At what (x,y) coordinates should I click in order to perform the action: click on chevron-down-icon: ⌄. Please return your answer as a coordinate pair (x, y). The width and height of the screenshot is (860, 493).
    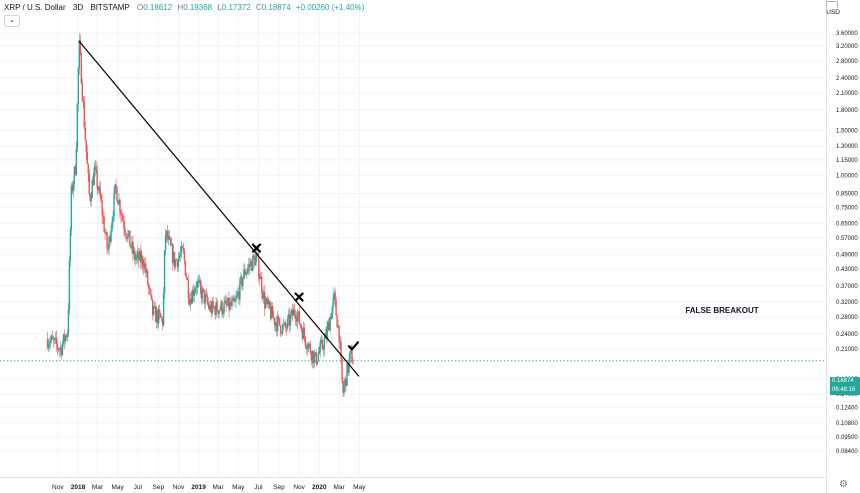
    Looking at the image, I should click on (12, 21).